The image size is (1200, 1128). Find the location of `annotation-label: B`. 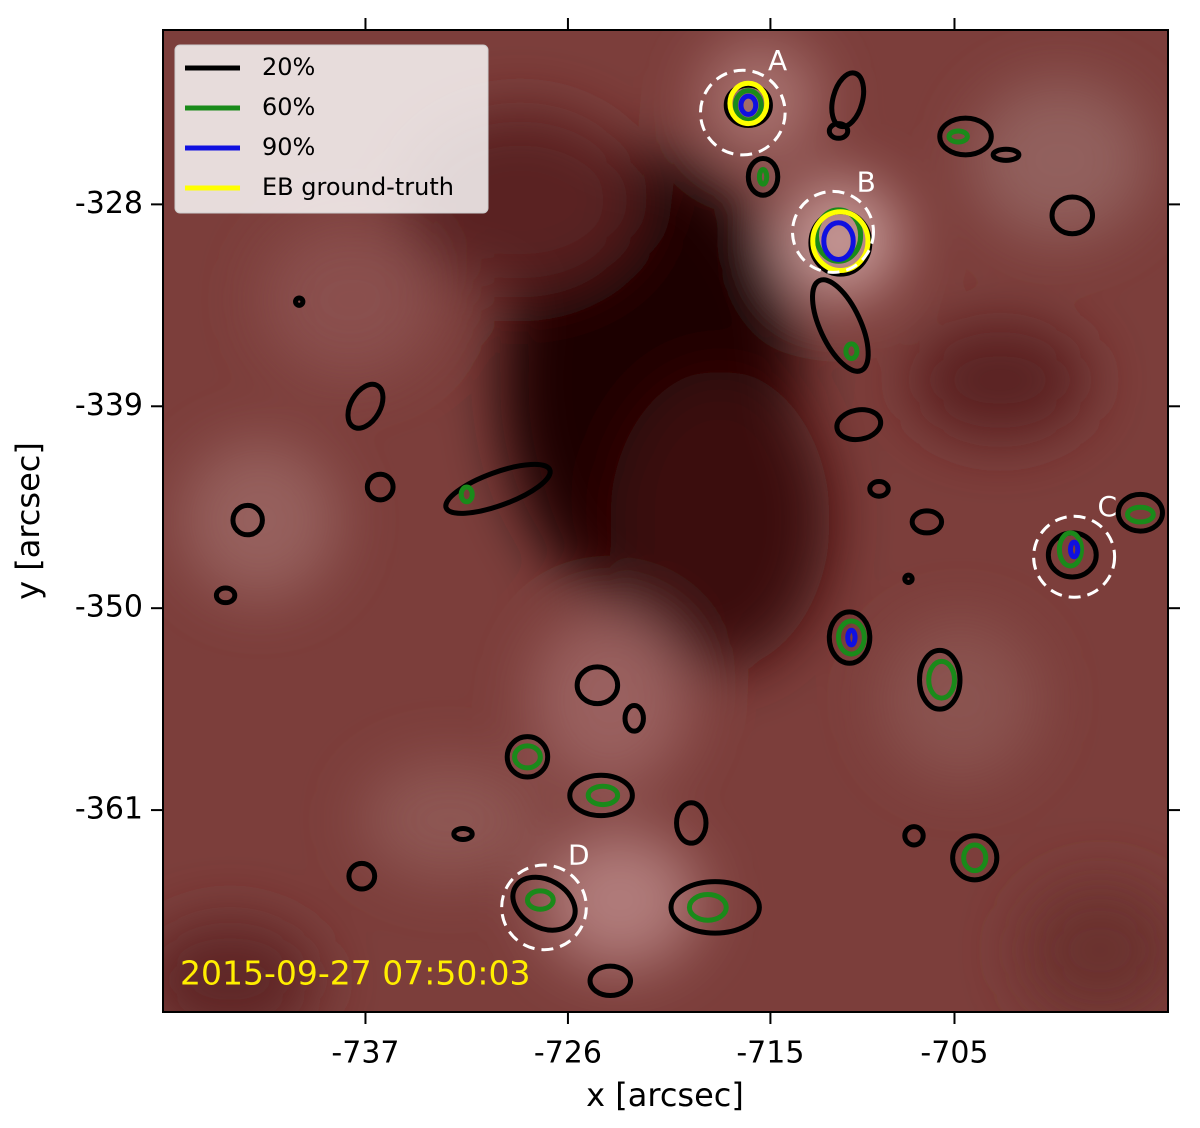

annotation-label: B is located at coordinates (866, 181).